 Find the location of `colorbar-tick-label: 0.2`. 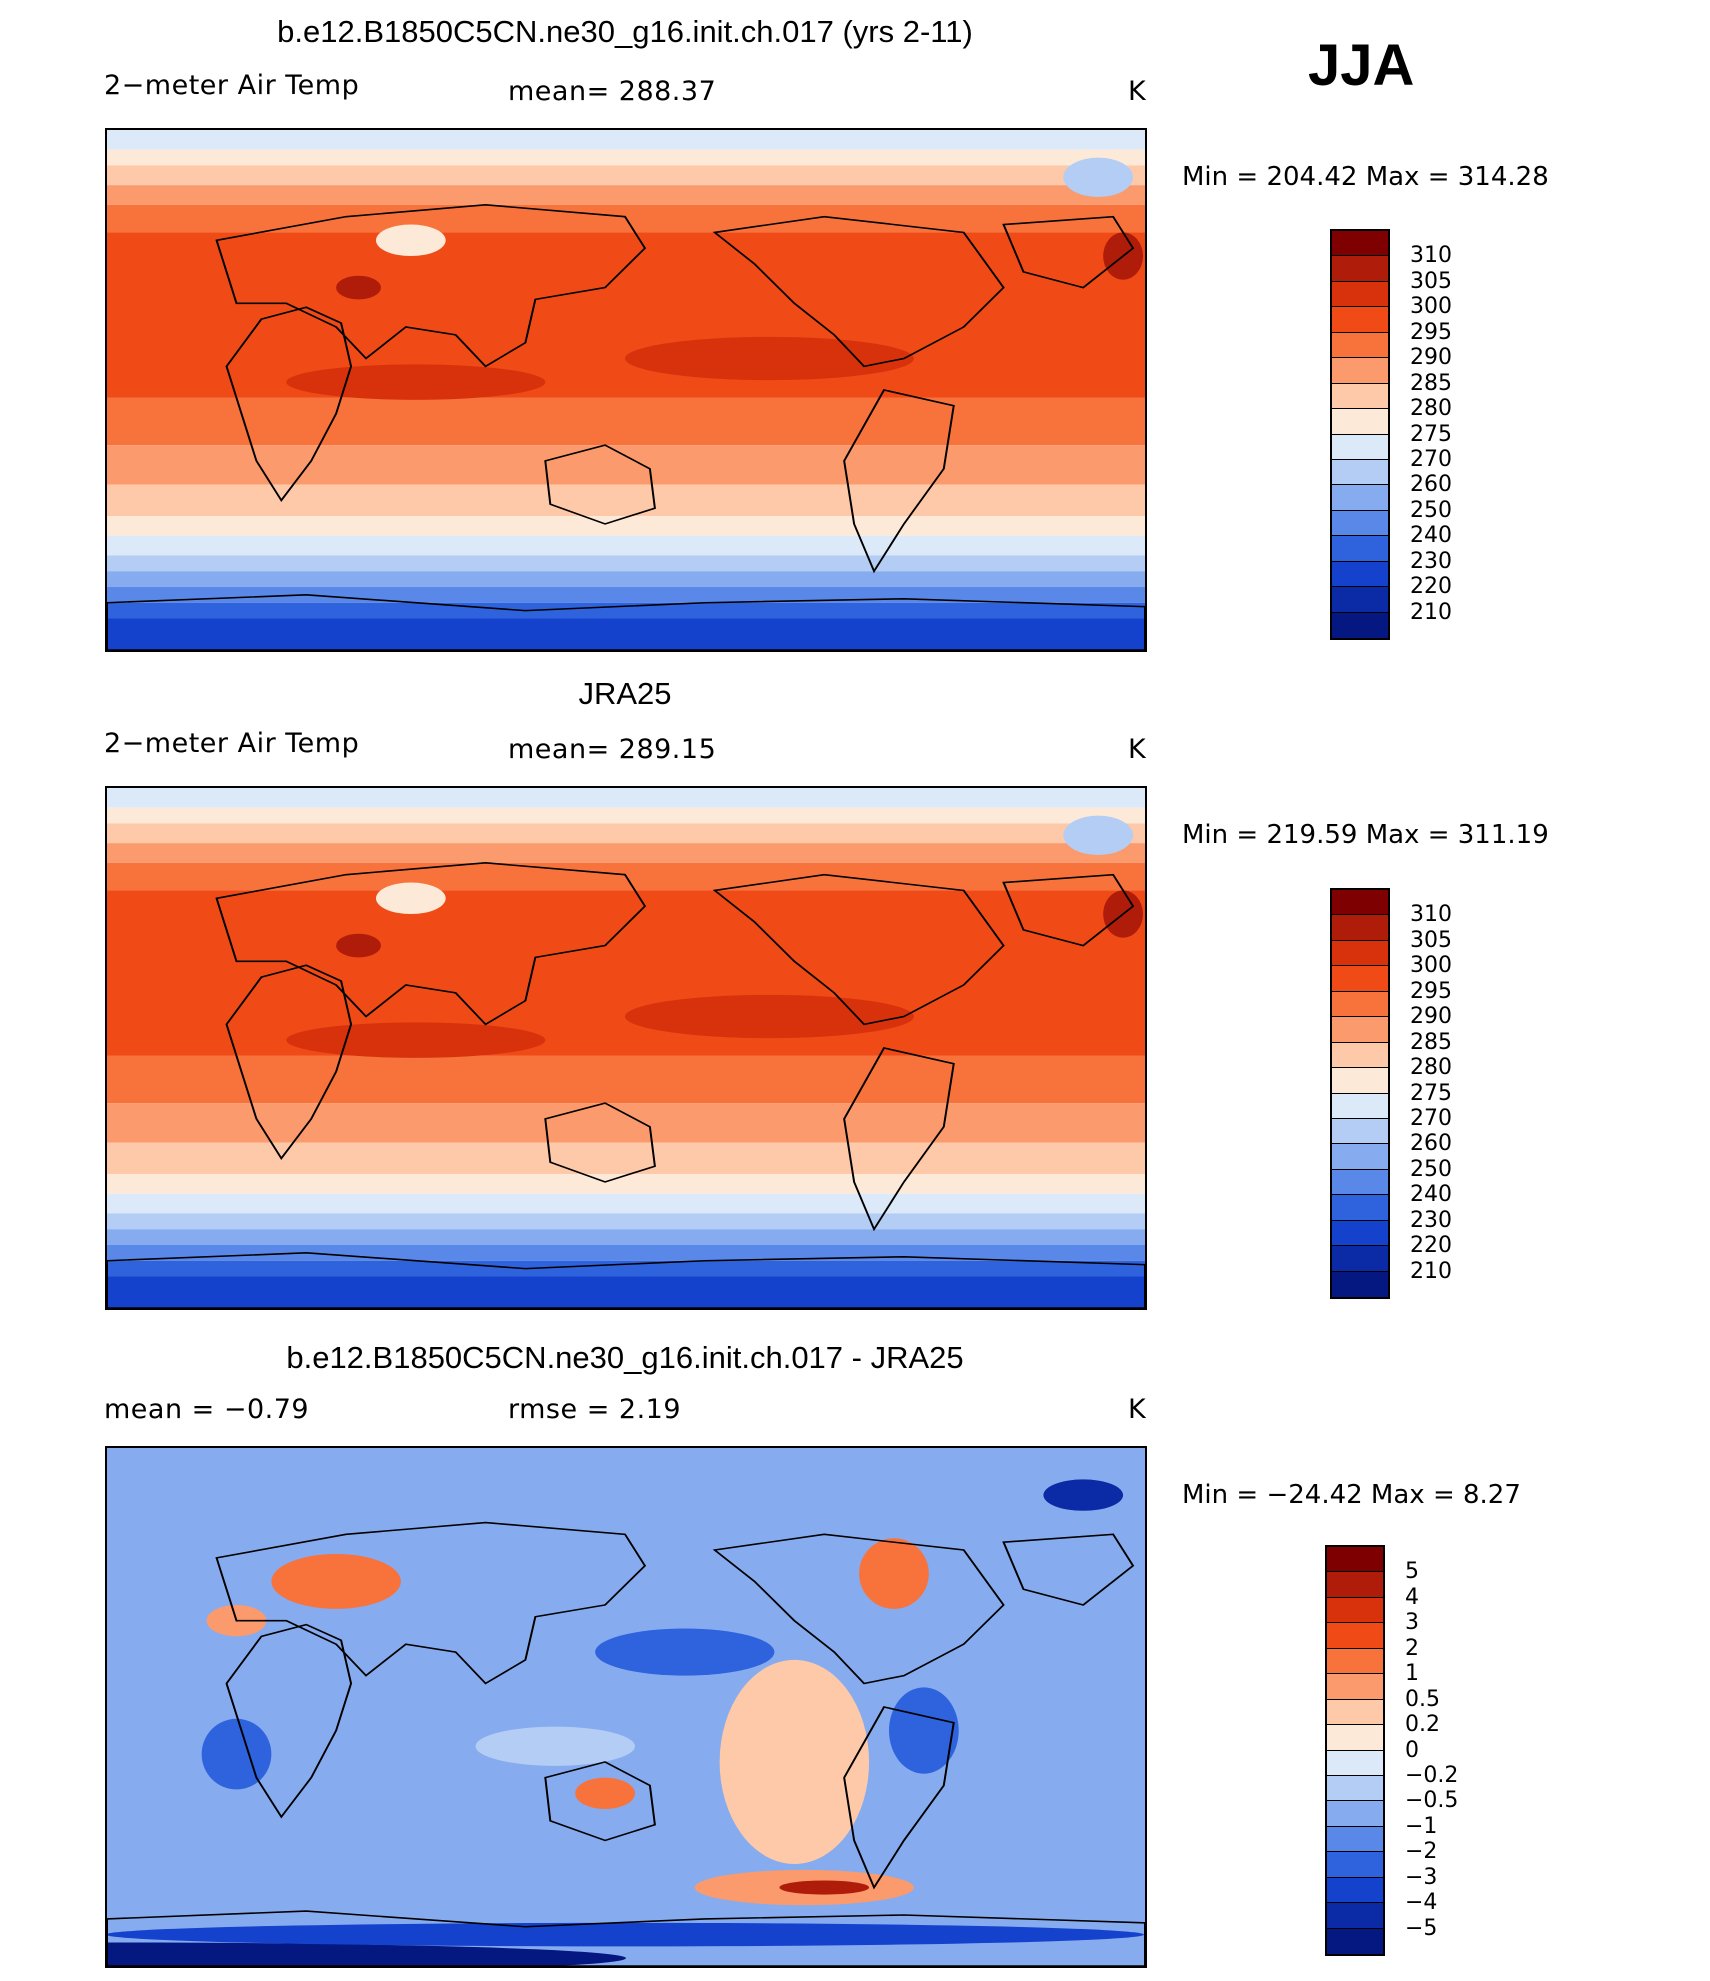

colorbar-tick-label: 0.2 is located at coordinates (1422, 1725).